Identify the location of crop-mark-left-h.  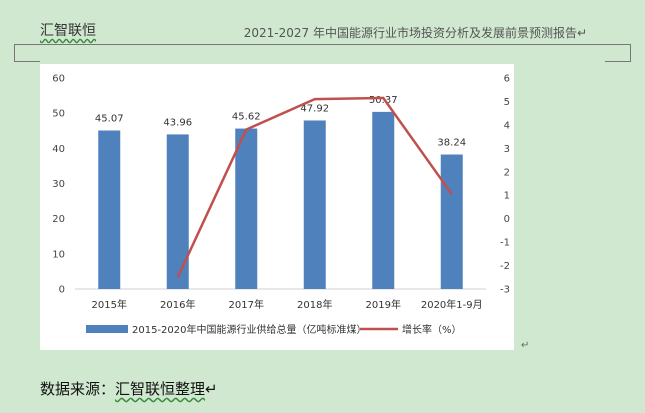
(27, 61).